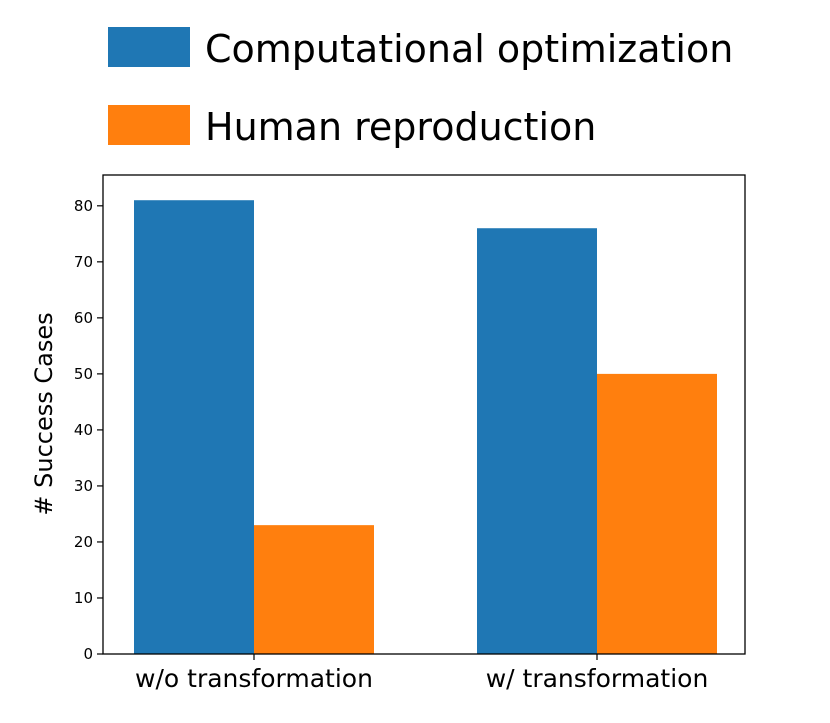 The height and width of the screenshot is (723, 830). I want to click on y-tick-label: 70, so click(83, 262).